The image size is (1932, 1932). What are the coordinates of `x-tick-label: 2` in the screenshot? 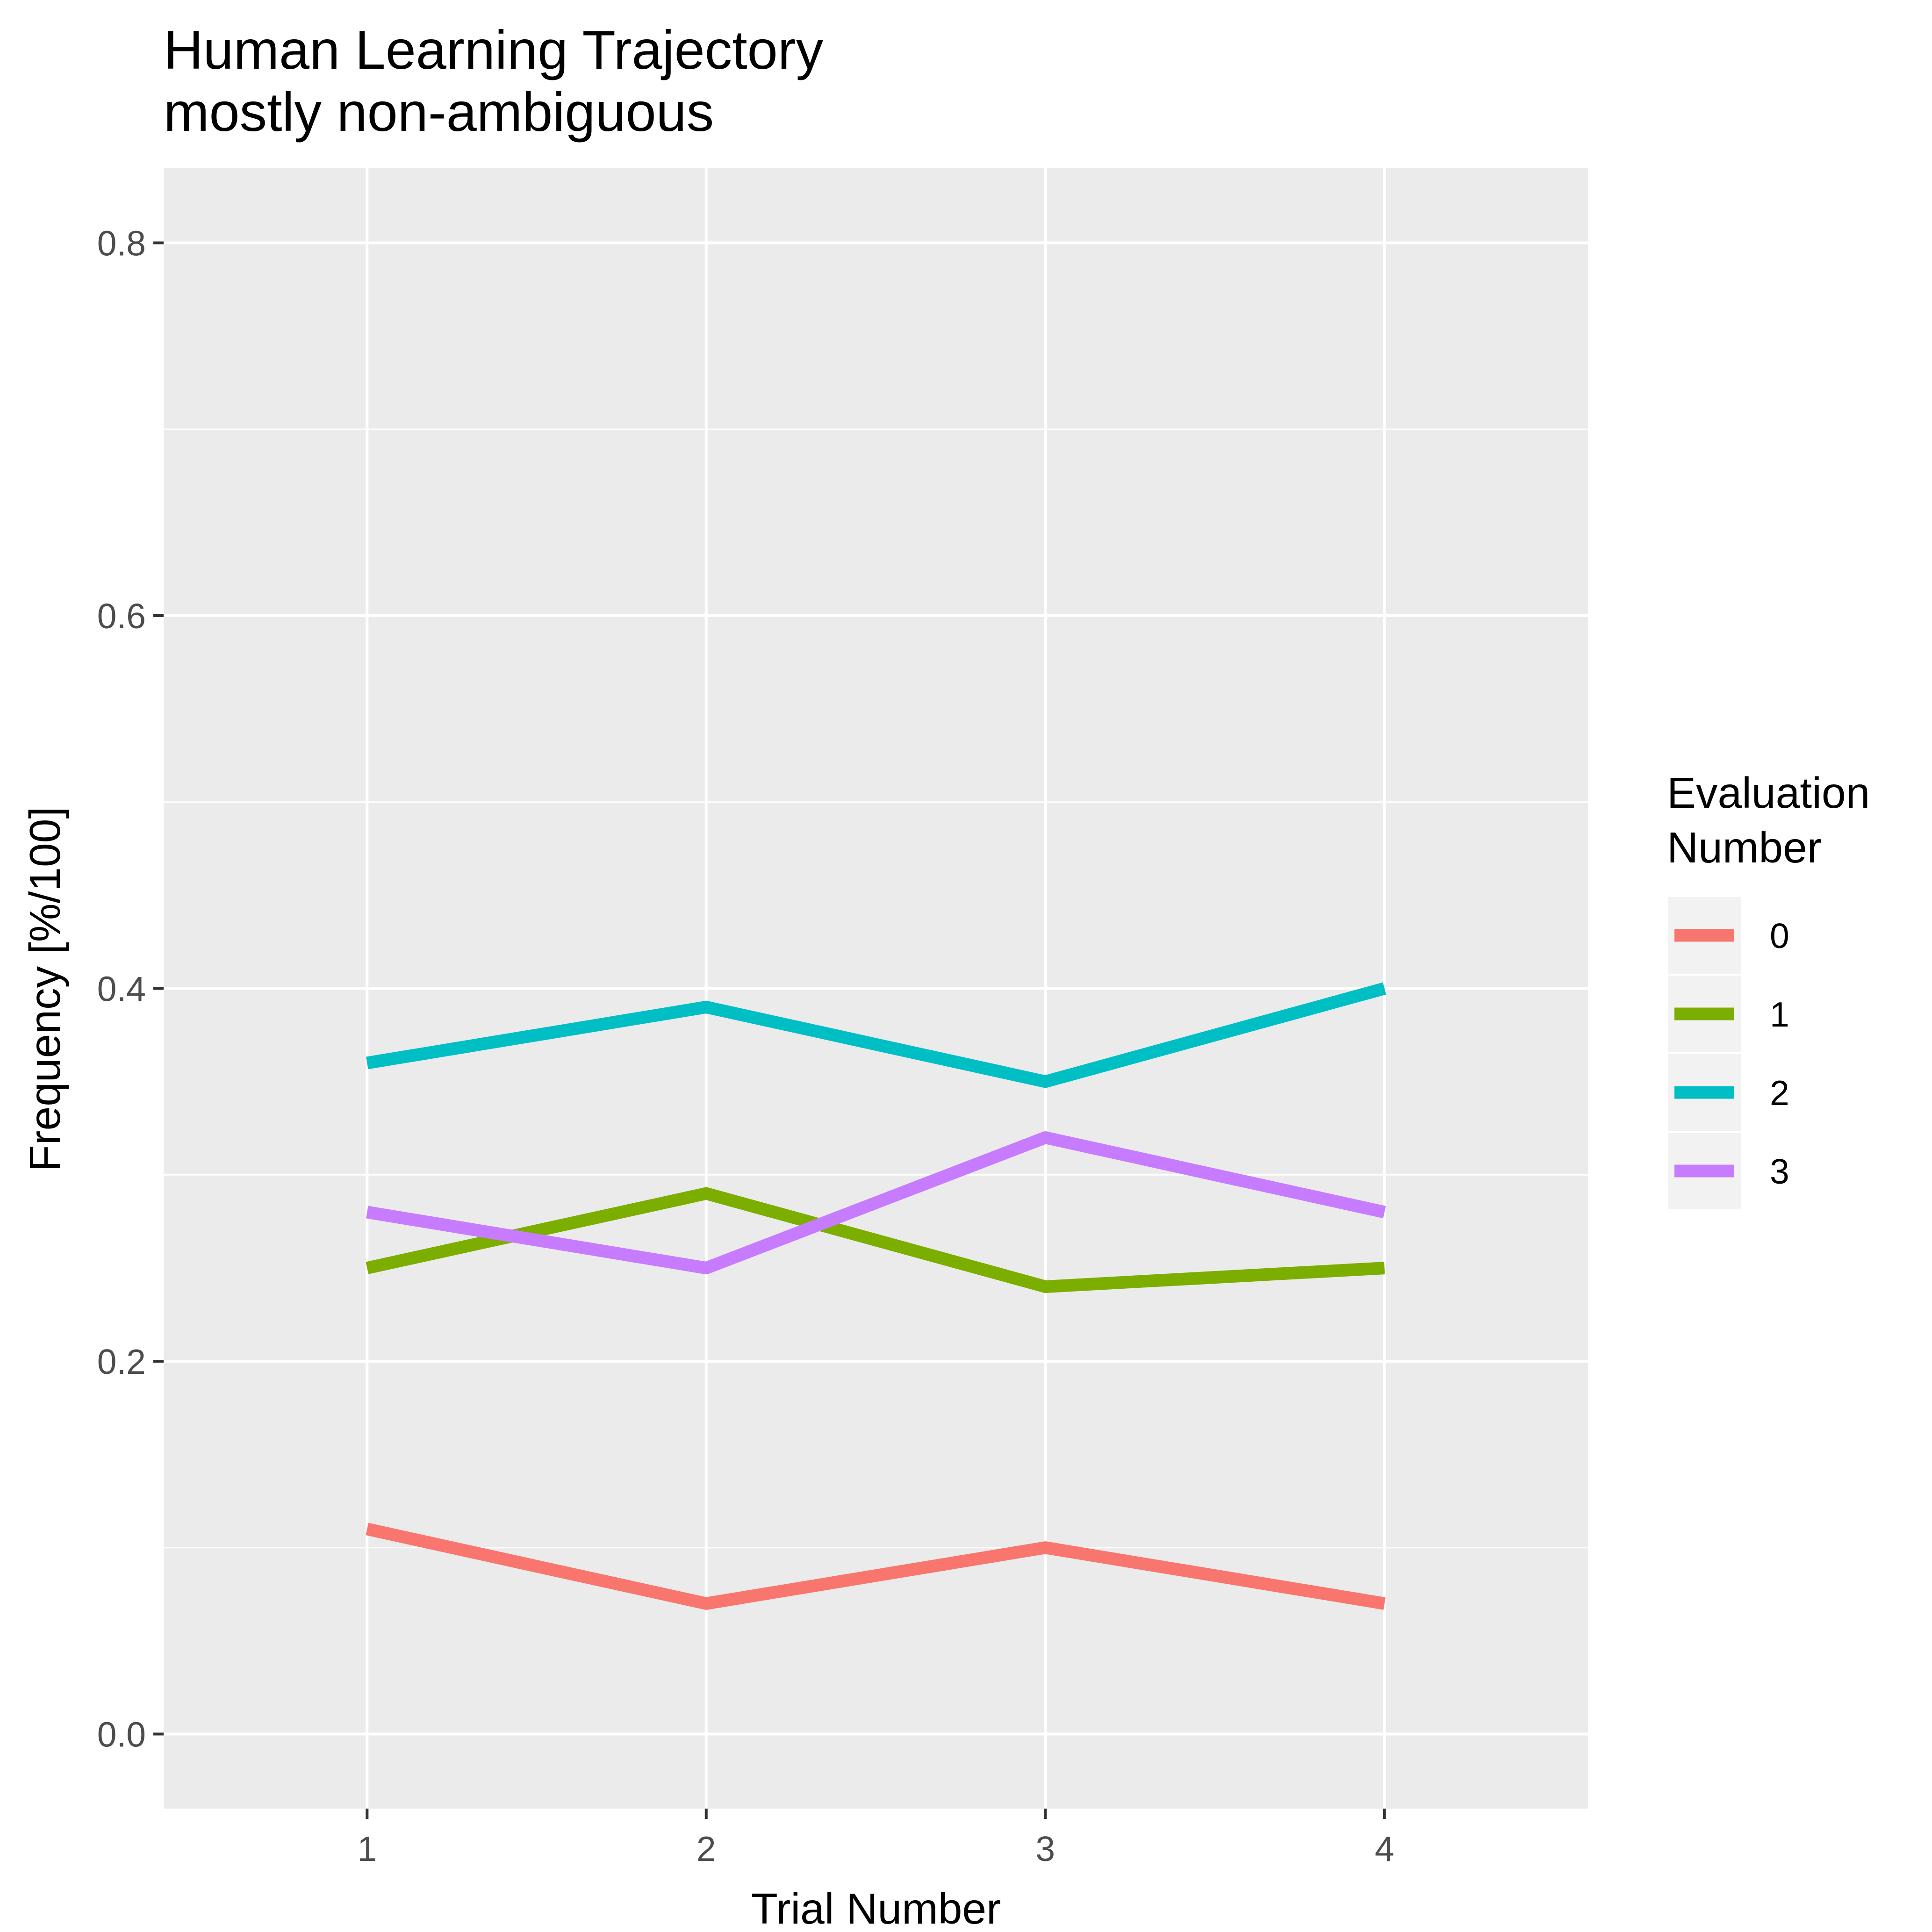 It's located at (706, 1849).